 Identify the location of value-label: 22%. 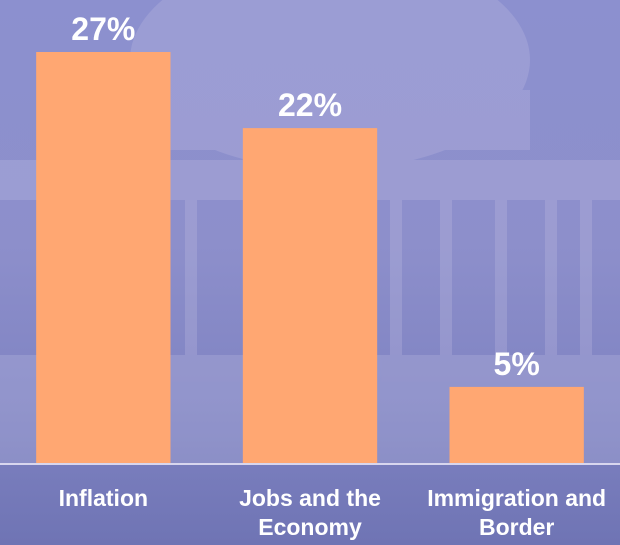
(310, 105).